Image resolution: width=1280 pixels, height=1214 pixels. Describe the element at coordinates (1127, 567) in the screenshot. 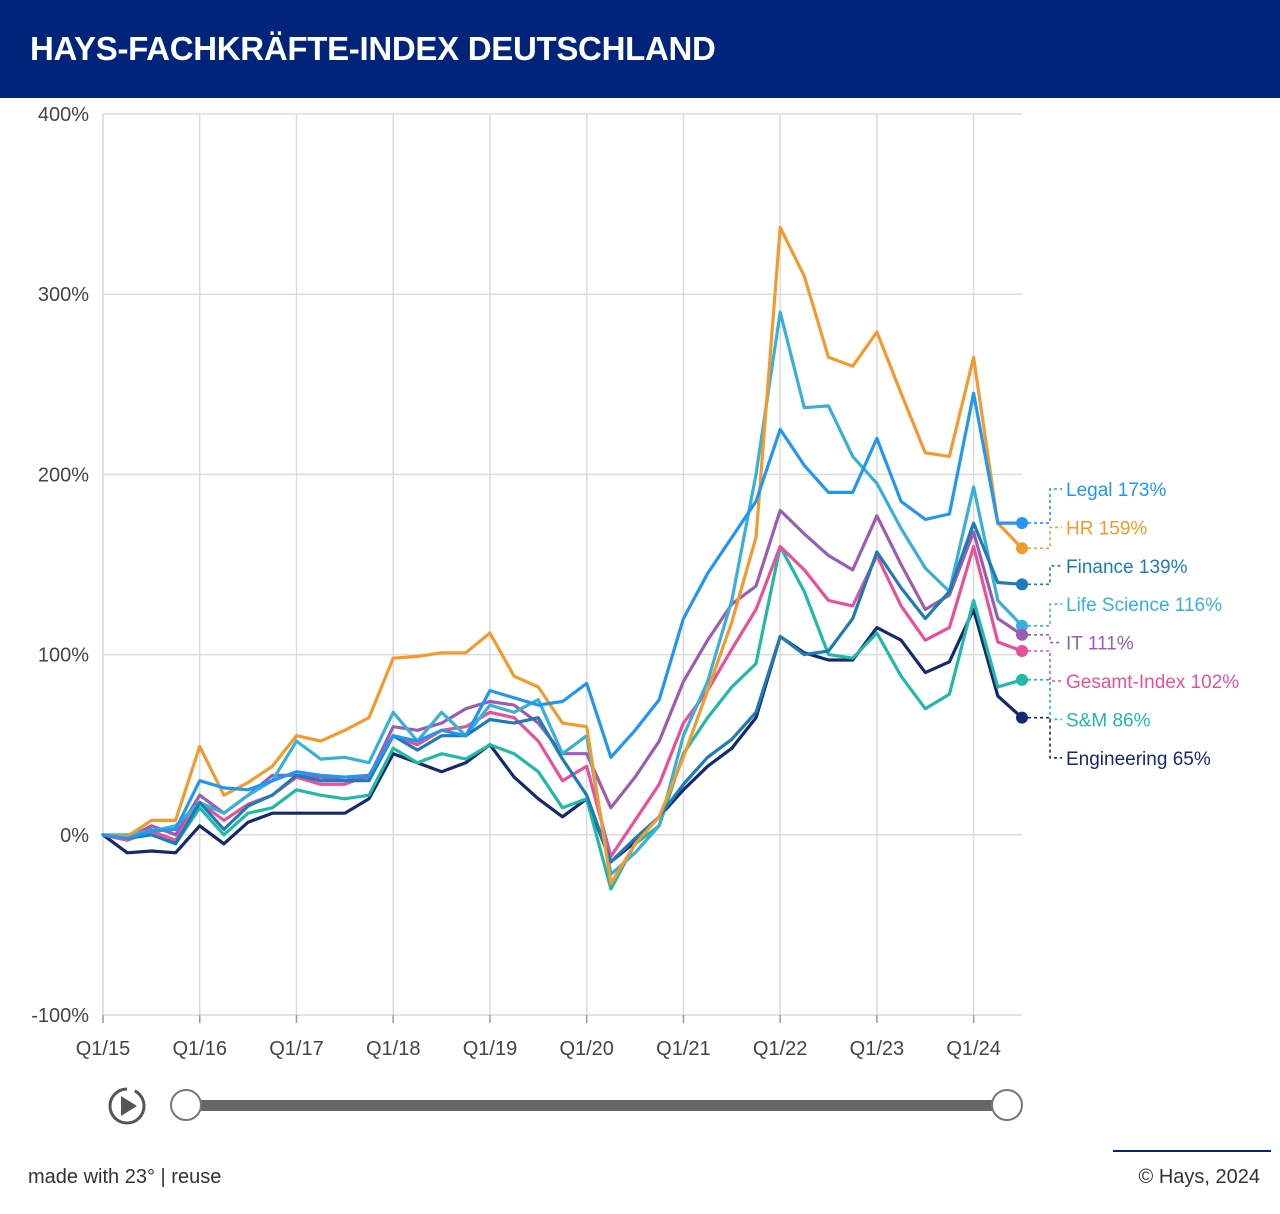

I see `series-end-label: Finance 139%` at that location.